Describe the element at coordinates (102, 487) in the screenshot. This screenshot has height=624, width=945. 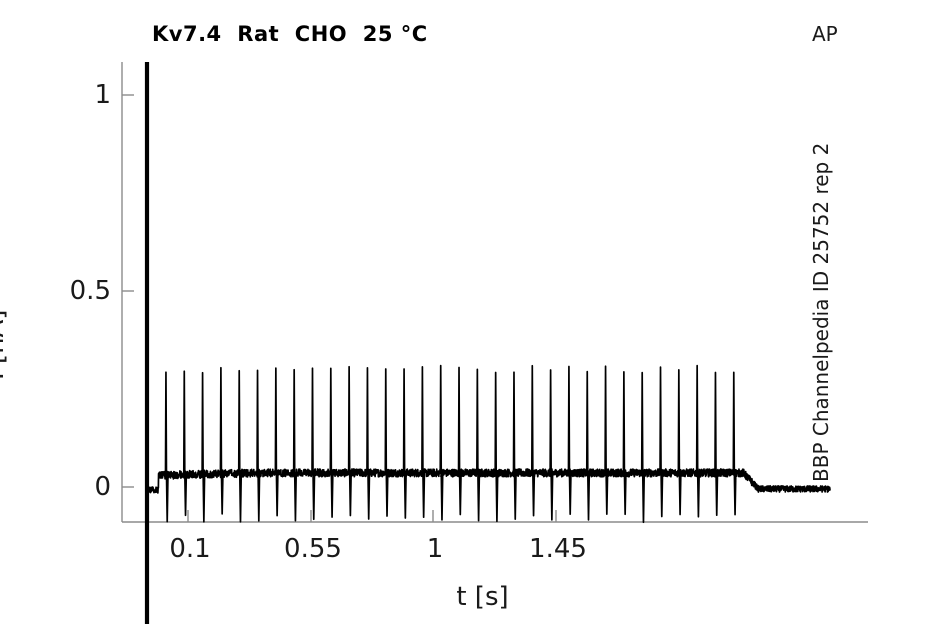
I see `y-tick-label-0: 0` at that location.